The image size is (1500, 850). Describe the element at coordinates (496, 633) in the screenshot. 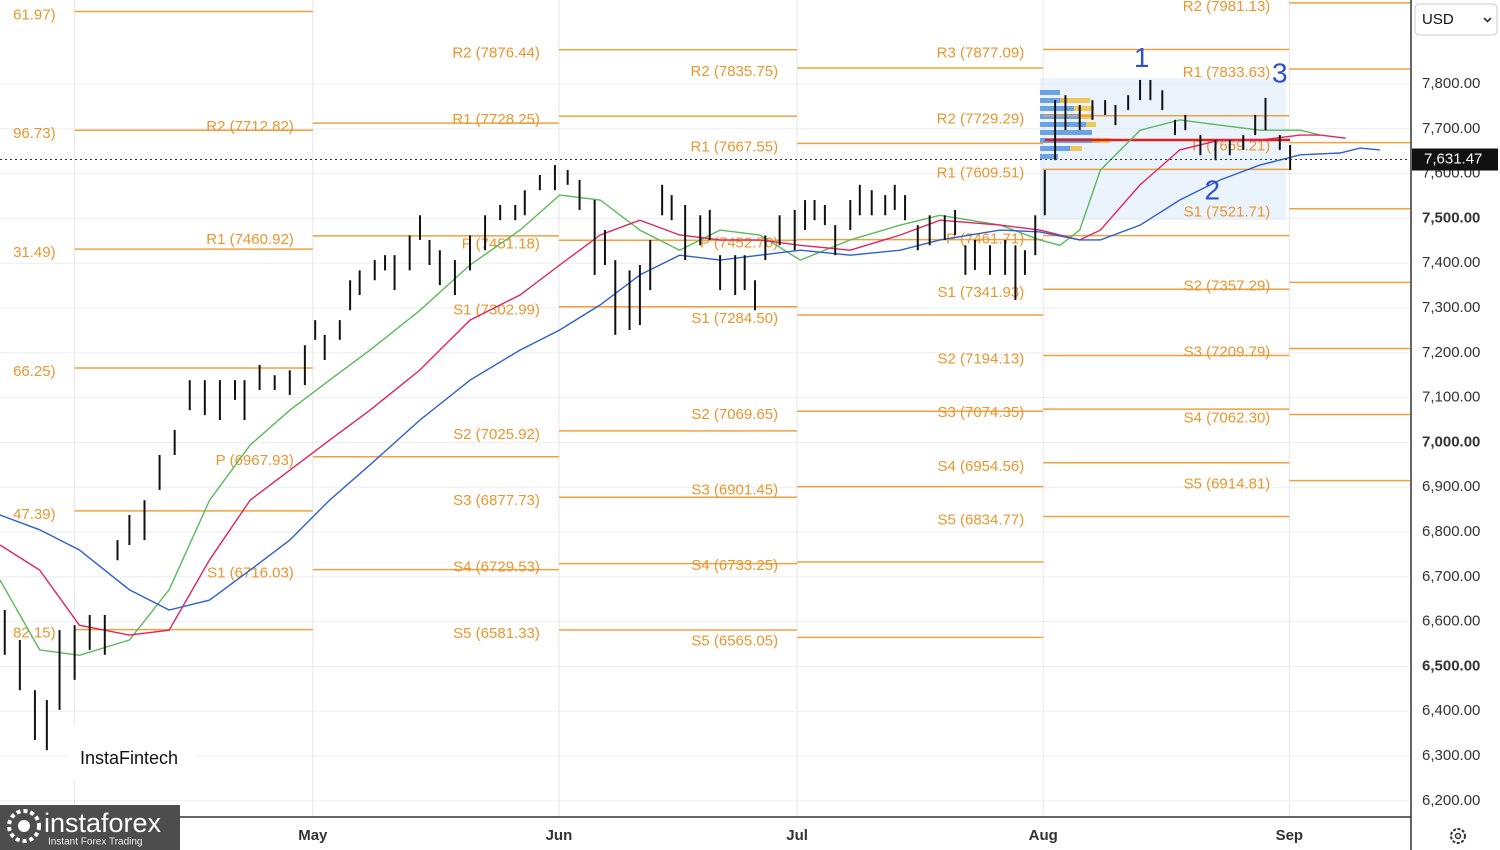

I see `pivot-label: S5 (6581.33)` at that location.